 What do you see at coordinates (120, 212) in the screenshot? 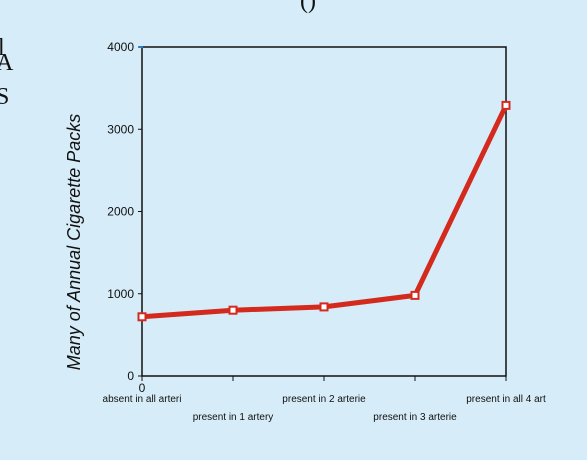
I see `y-tick-label: 2000` at bounding box center [120, 212].